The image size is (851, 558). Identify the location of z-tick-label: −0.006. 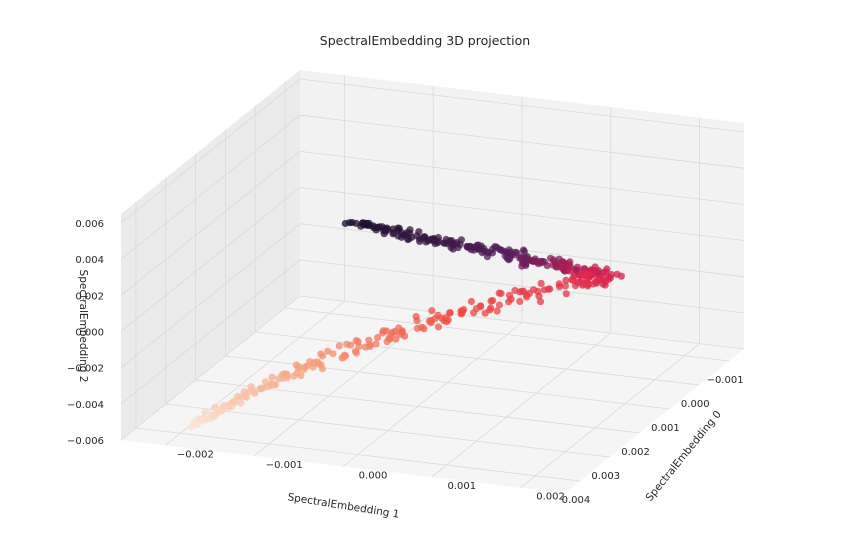
(85, 441).